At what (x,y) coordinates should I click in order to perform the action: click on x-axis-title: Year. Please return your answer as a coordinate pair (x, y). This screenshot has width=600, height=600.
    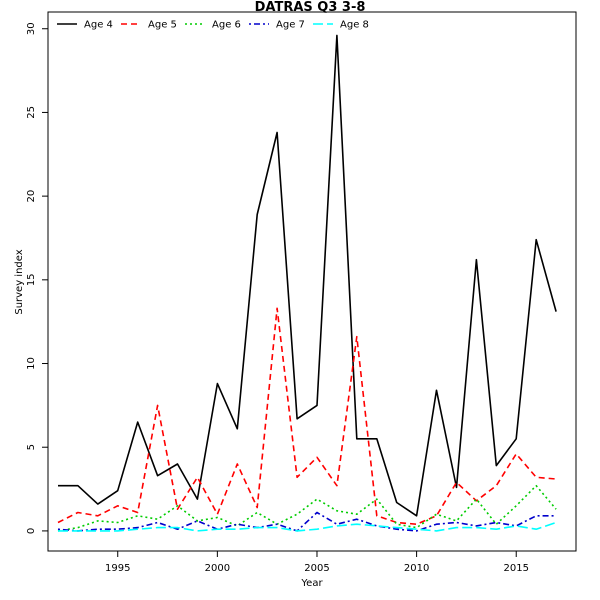
    Looking at the image, I should click on (311, 583).